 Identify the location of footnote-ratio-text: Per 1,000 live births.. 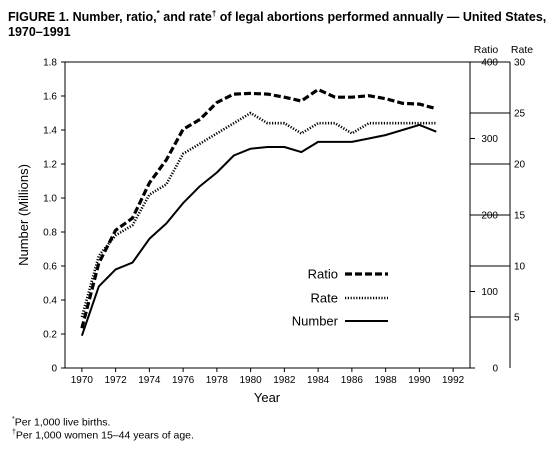
(62, 422).